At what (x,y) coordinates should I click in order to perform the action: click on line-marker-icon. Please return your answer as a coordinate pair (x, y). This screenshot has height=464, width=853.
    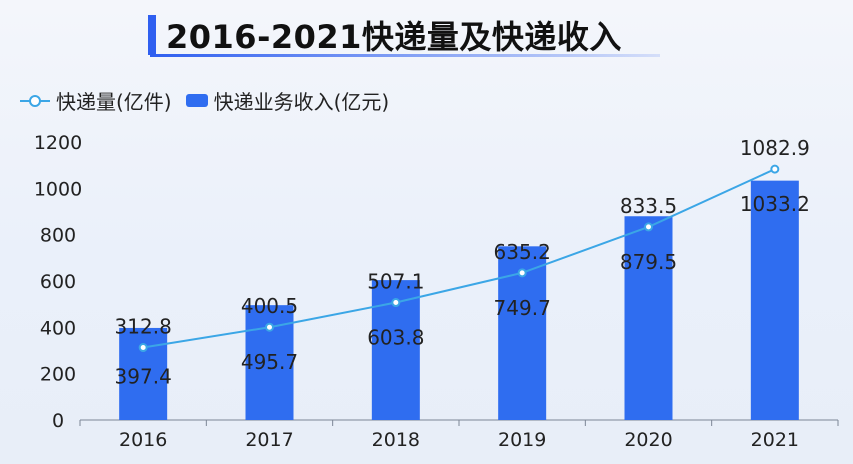
    Looking at the image, I should click on (35, 101).